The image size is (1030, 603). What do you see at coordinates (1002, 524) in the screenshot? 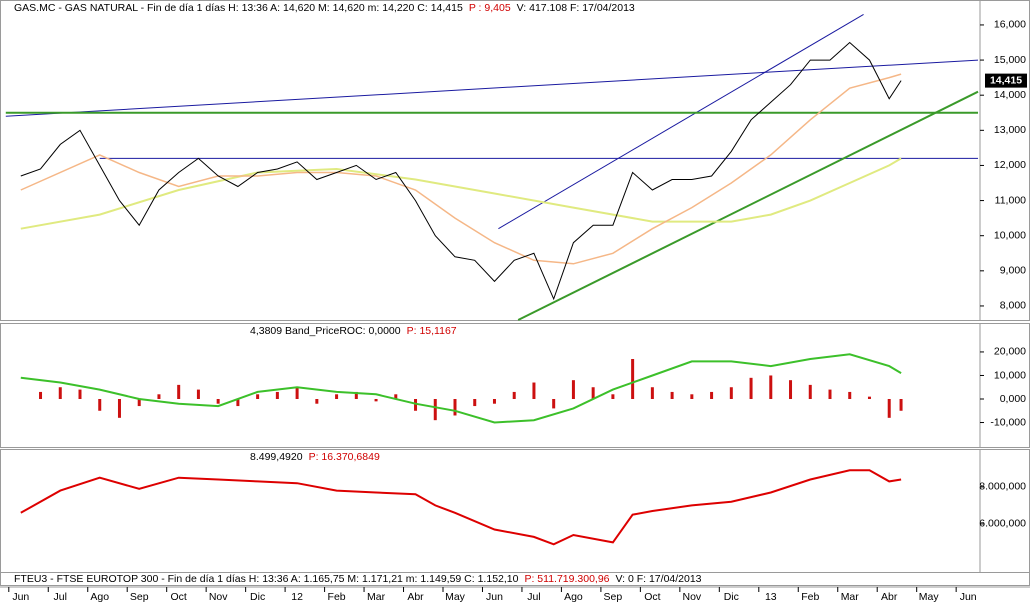
I see `y-tick-label: 6.000,000` at bounding box center [1002, 524].